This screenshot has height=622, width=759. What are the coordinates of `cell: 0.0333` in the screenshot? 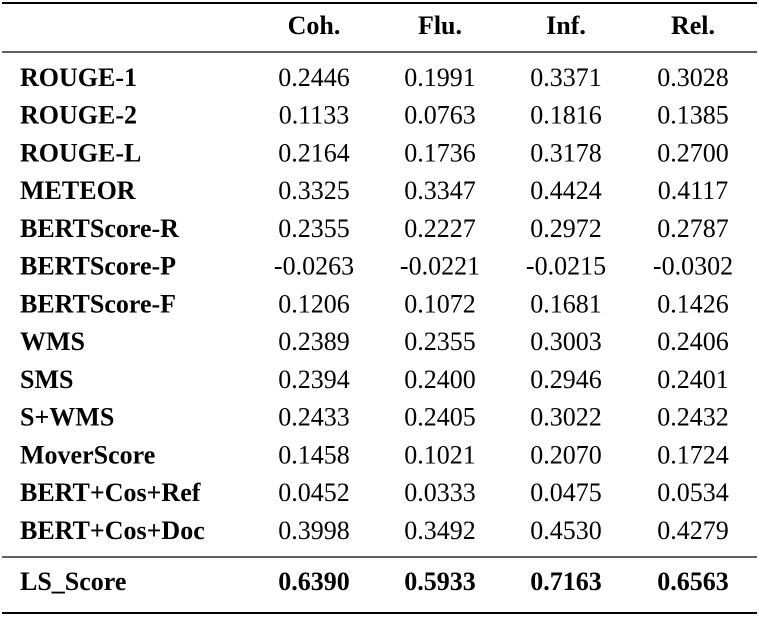 It's located at (440, 492).